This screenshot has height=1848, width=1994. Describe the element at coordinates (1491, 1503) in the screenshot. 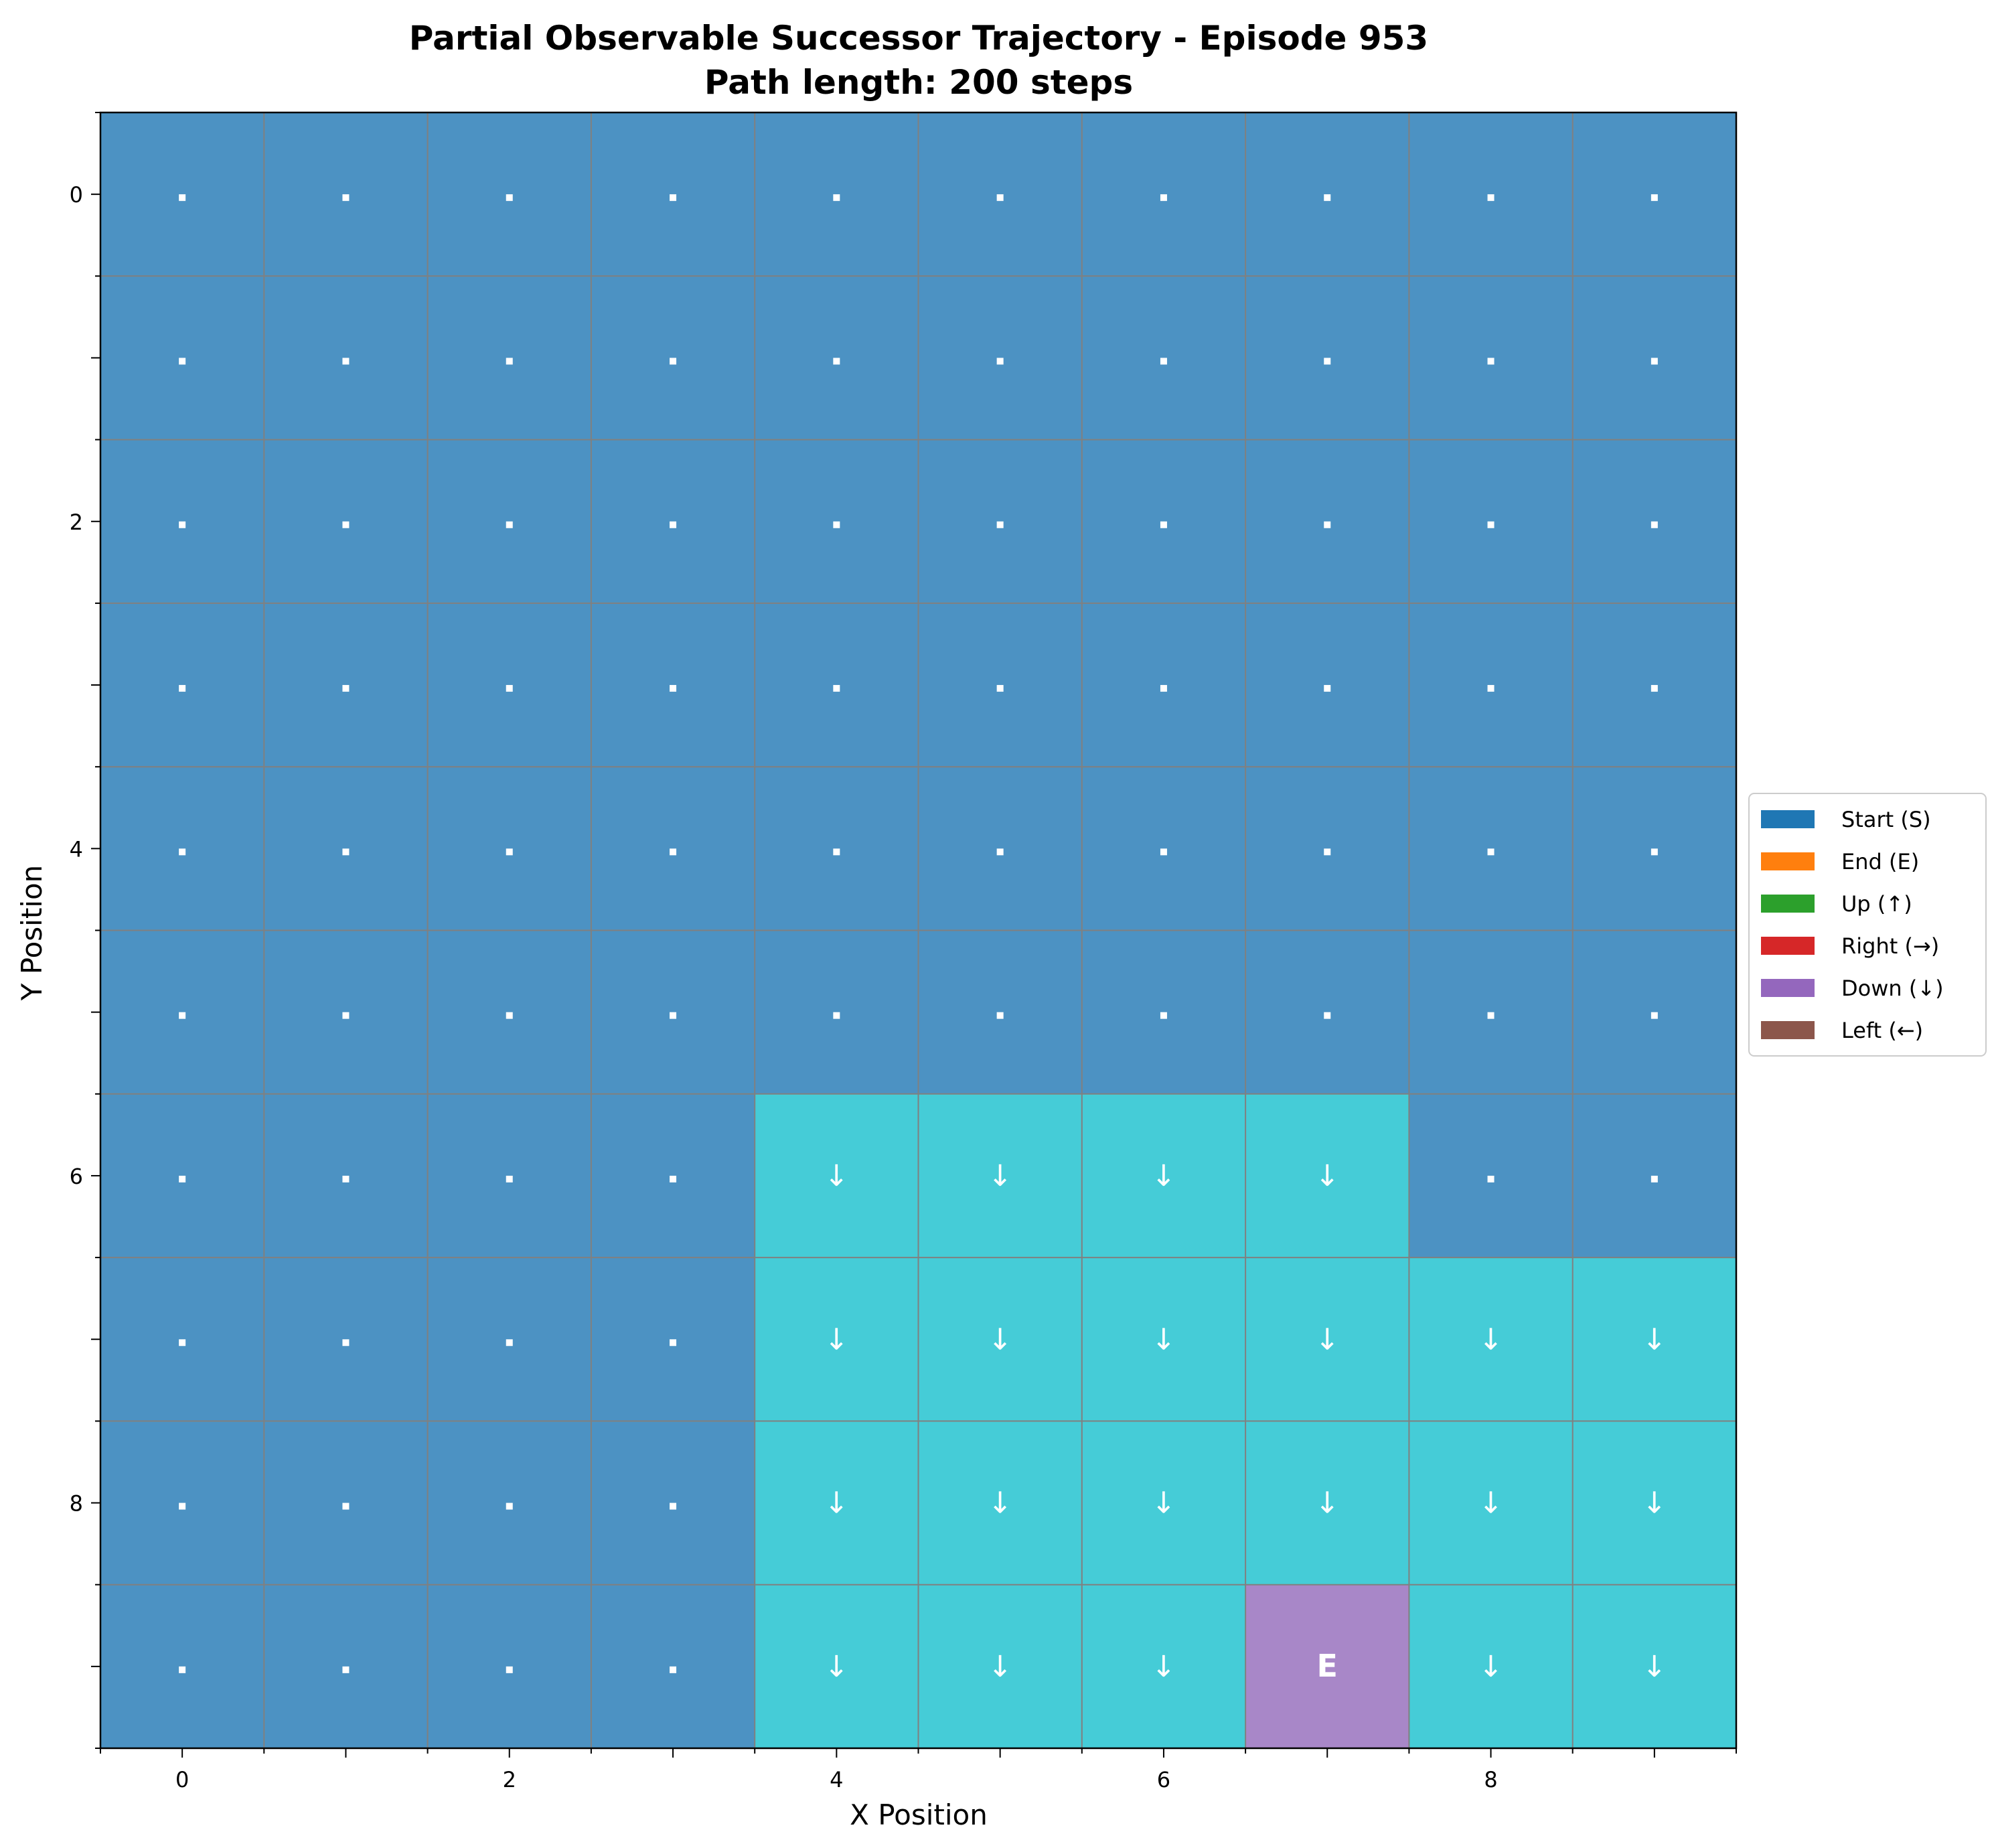

I see `cell-r8-c8` at that location.